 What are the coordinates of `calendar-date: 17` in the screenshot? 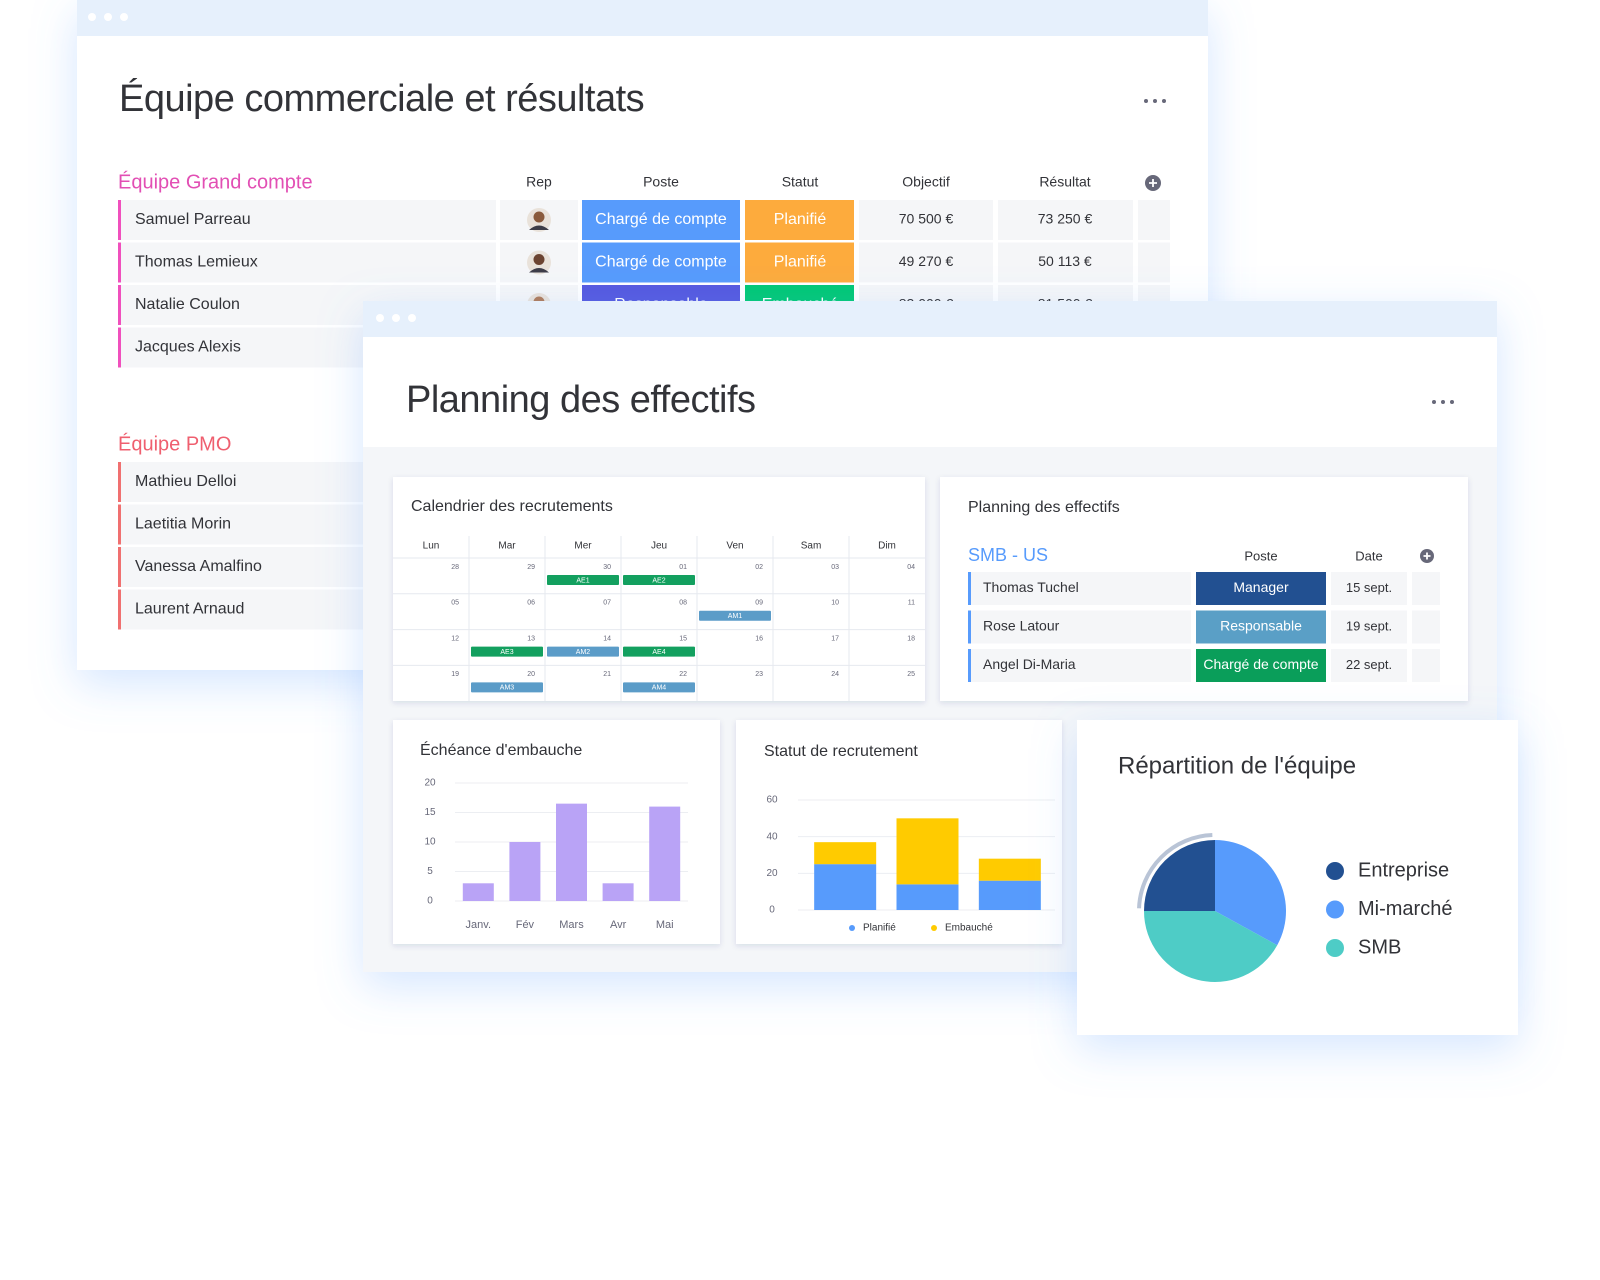 It's located at (835, 638).